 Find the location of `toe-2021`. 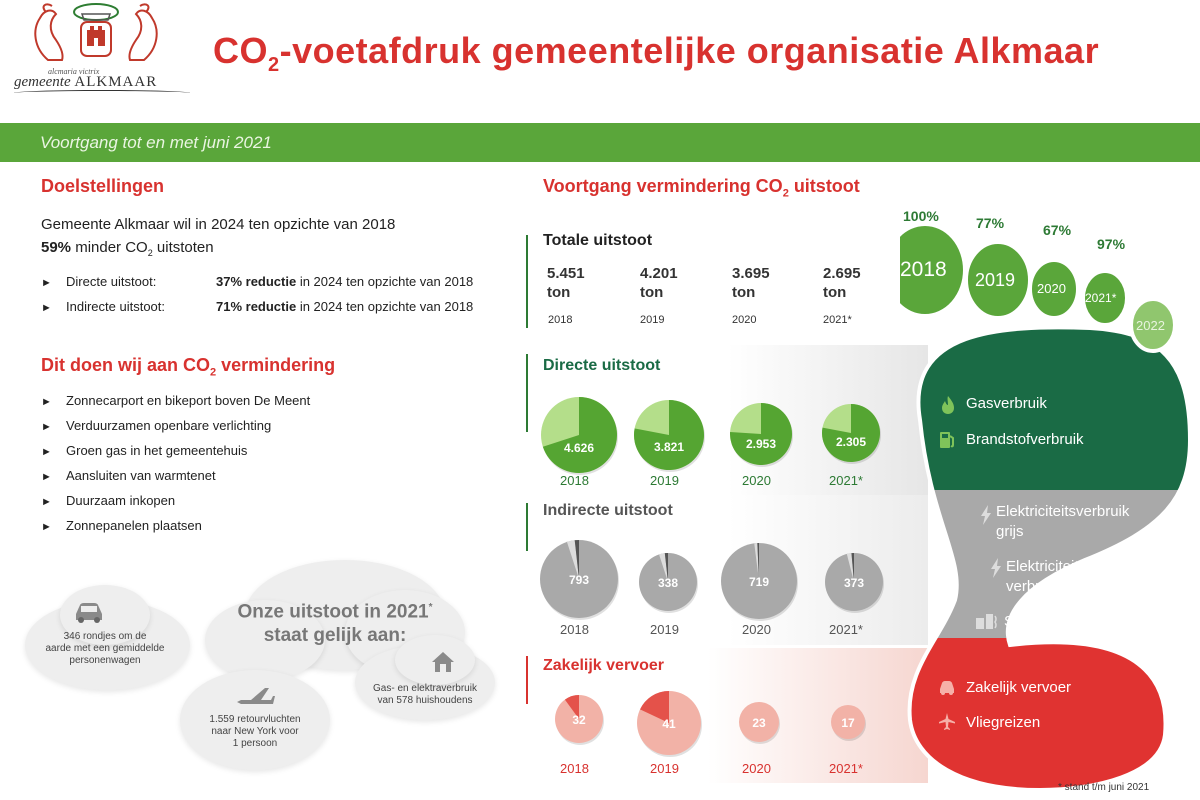

toe-2021 is located at coordinates (1105, 298).